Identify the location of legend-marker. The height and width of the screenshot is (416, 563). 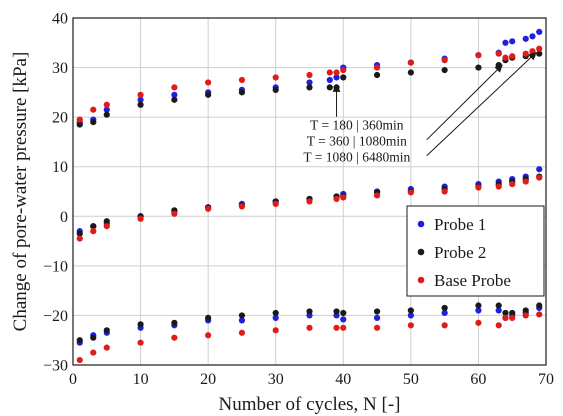
(421, 280).